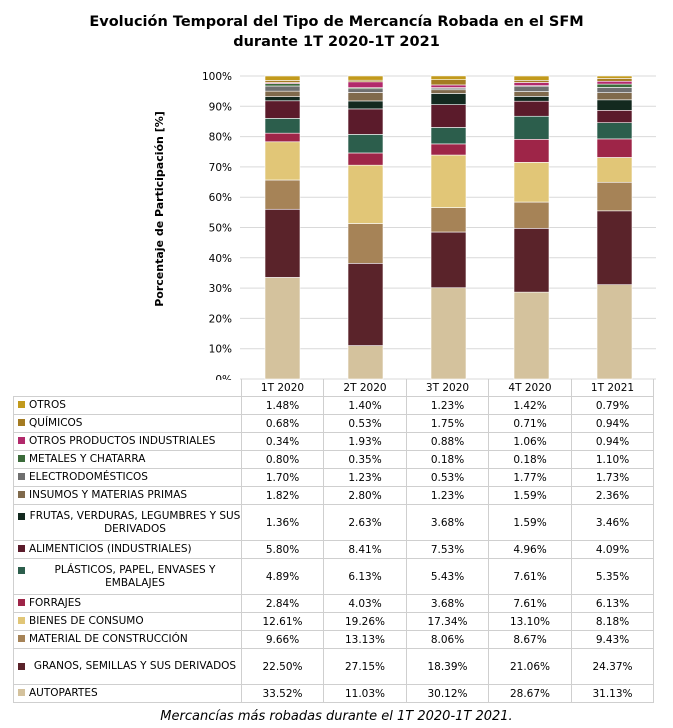  What do you see at coordinates (447, 477) in the screenshot?
I see `table-cell: 0.53%` at bounding box center [447, 477].